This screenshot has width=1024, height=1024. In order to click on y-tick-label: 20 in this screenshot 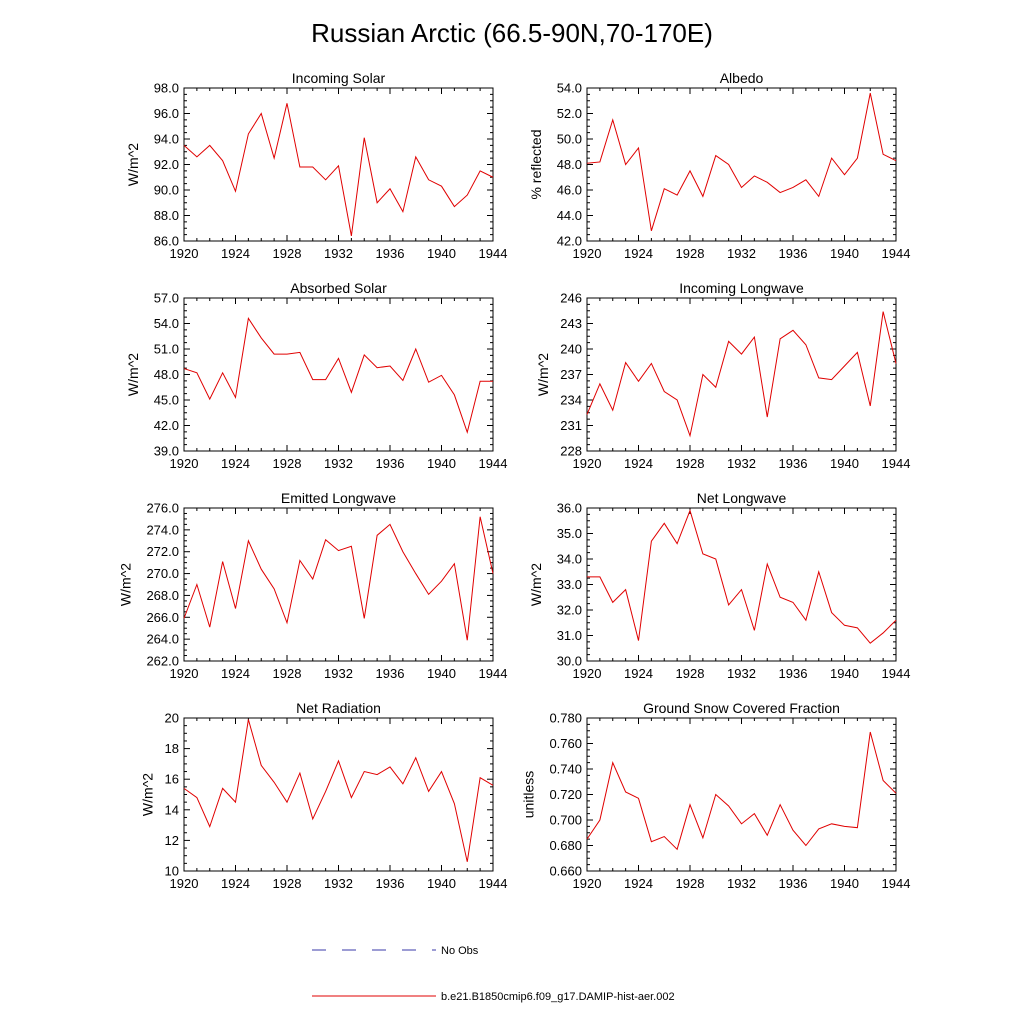, I will do `click(172, 718)`.